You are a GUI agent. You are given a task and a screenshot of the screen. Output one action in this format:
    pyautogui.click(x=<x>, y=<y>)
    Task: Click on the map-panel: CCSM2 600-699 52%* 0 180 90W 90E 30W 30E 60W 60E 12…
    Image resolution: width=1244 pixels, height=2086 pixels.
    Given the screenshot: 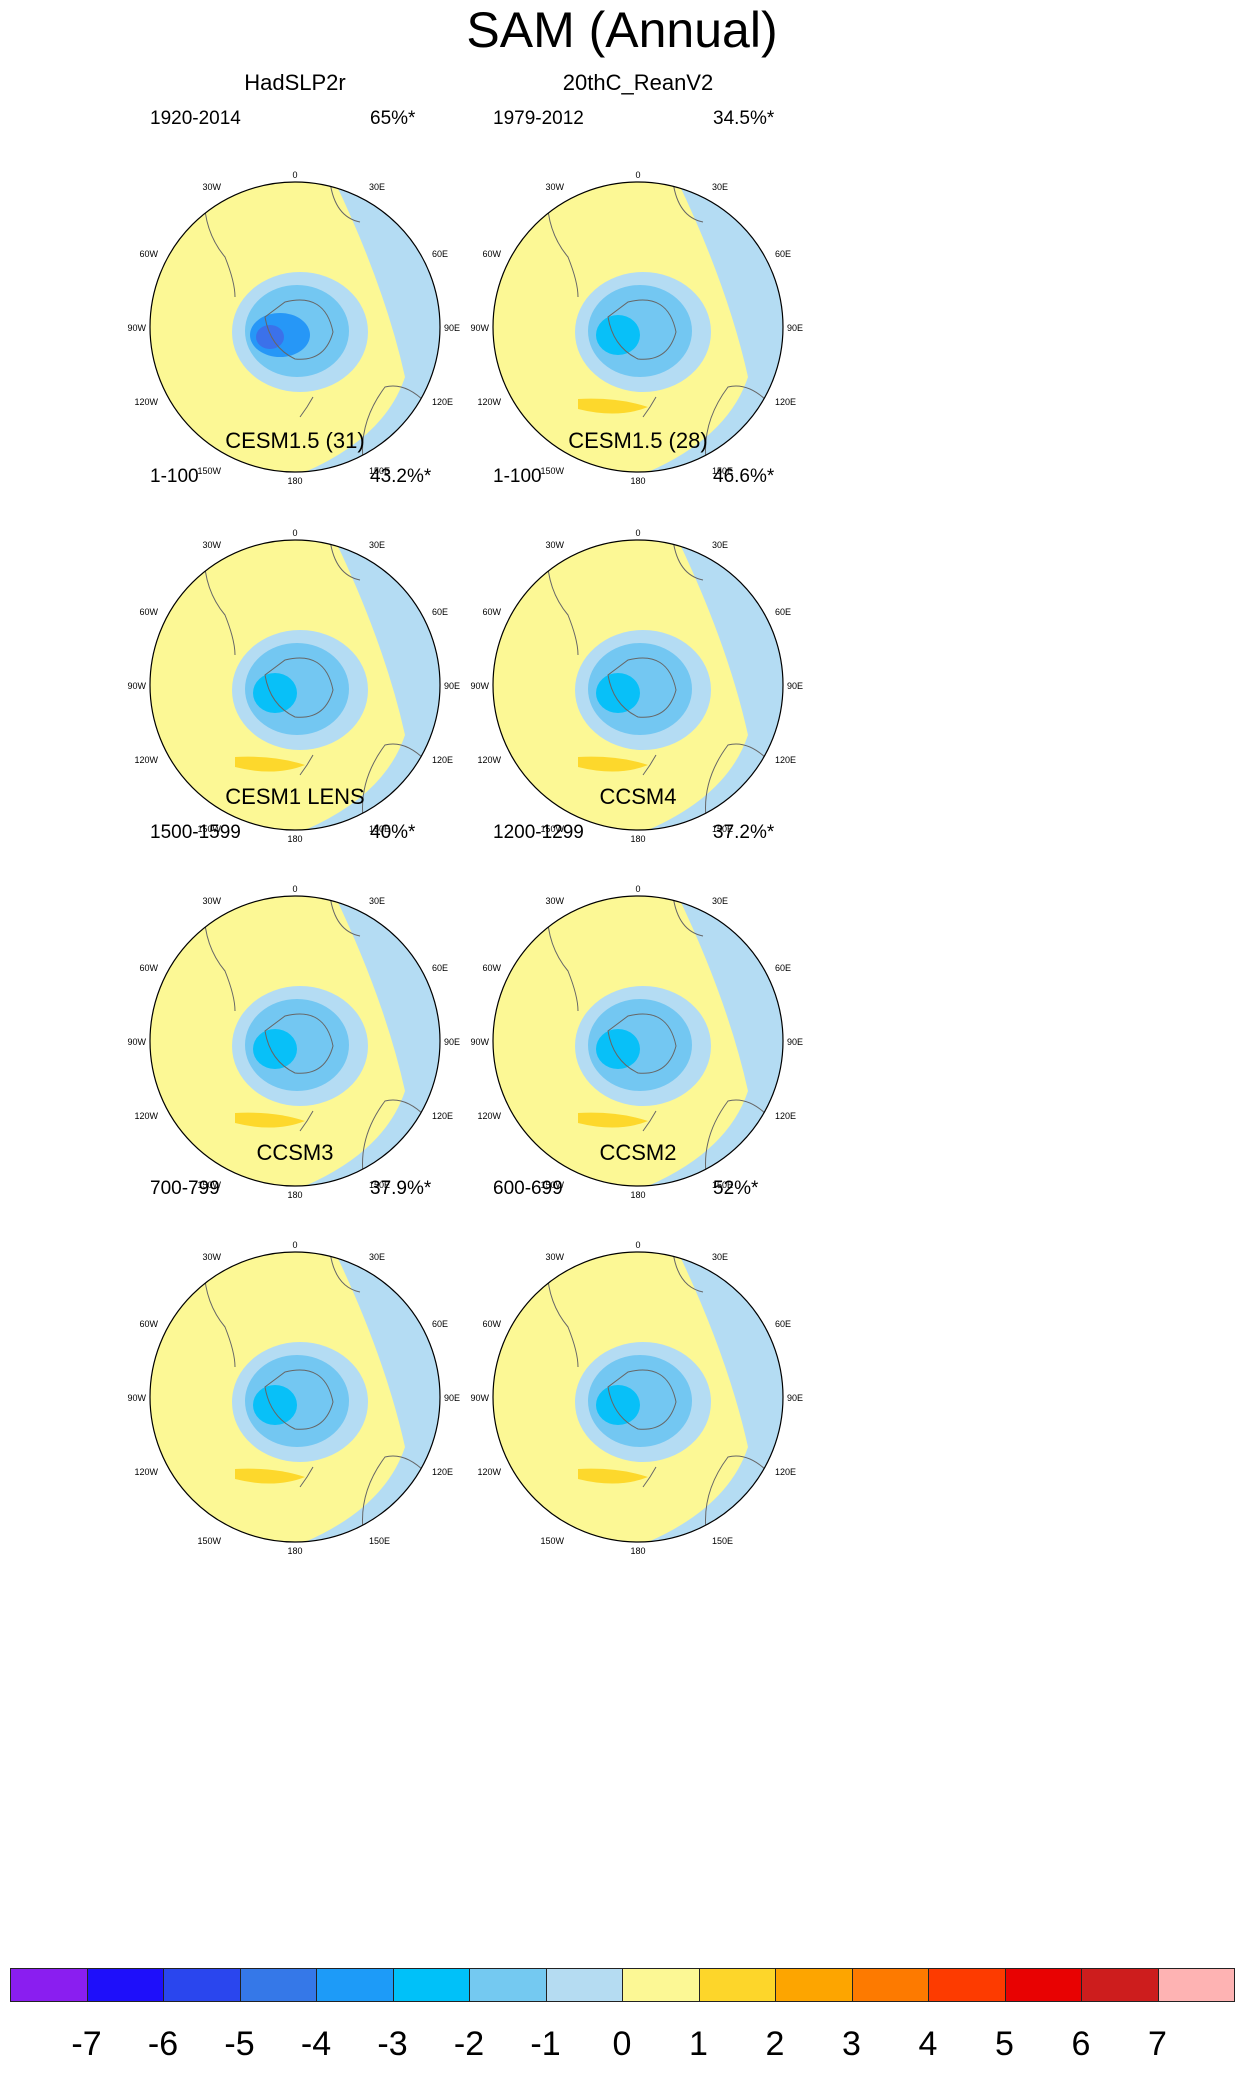 What is the action you would take?
    pyautogui.click(x=711, y=1375)
    